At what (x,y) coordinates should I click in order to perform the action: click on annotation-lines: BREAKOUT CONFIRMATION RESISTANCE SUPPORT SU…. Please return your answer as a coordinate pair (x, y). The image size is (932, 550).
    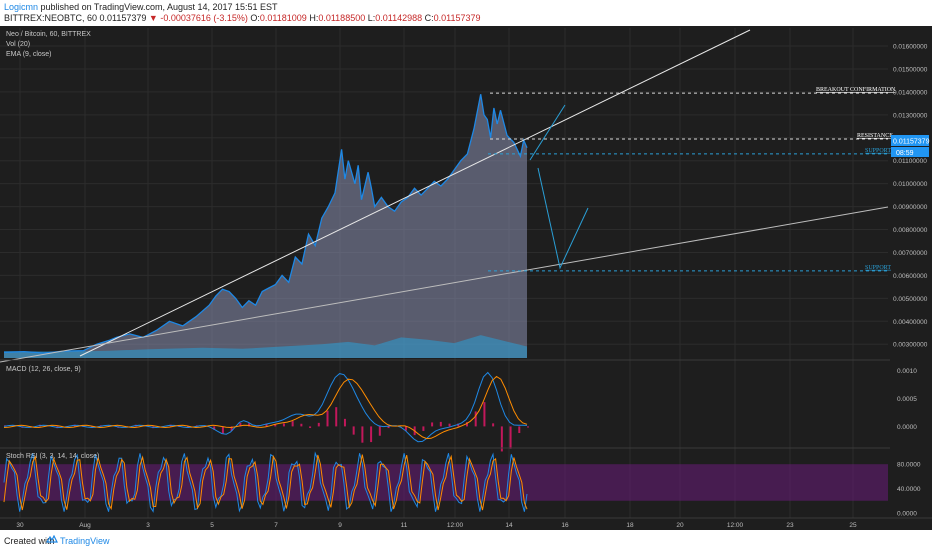
    Looking at the image, I should click on (692, 179).